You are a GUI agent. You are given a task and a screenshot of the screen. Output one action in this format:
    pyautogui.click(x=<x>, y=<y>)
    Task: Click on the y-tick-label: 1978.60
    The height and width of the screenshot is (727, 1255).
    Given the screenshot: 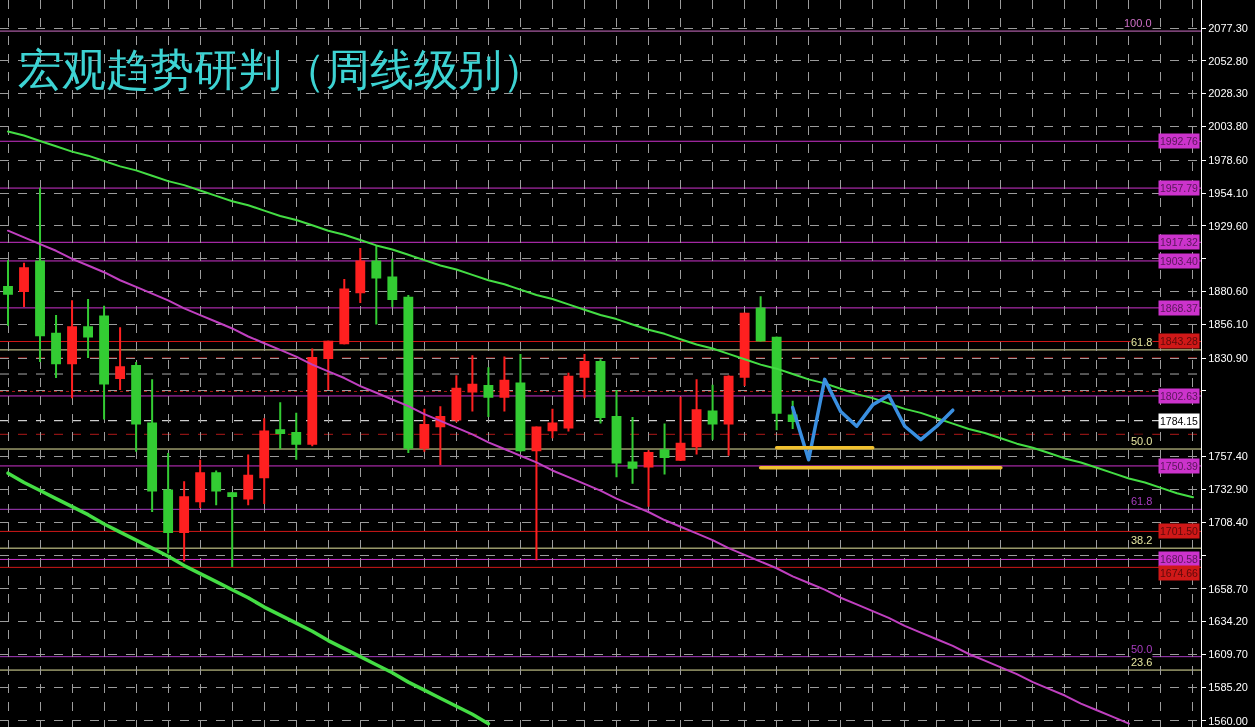 What is the action you would take?
    pyautogui.click(x=1228, y=160)
    